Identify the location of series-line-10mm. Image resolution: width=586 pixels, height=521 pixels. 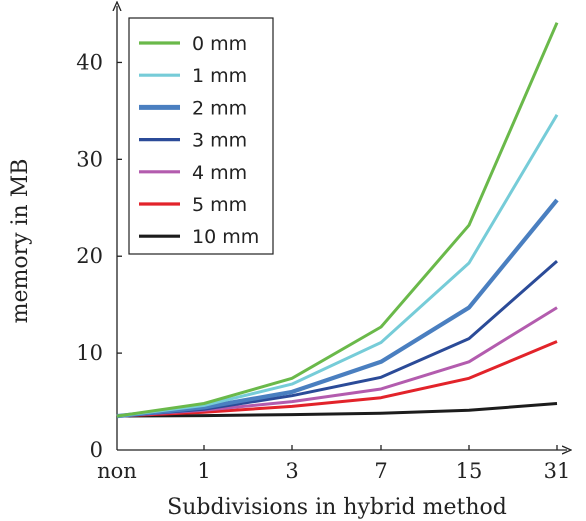
(337, 410).